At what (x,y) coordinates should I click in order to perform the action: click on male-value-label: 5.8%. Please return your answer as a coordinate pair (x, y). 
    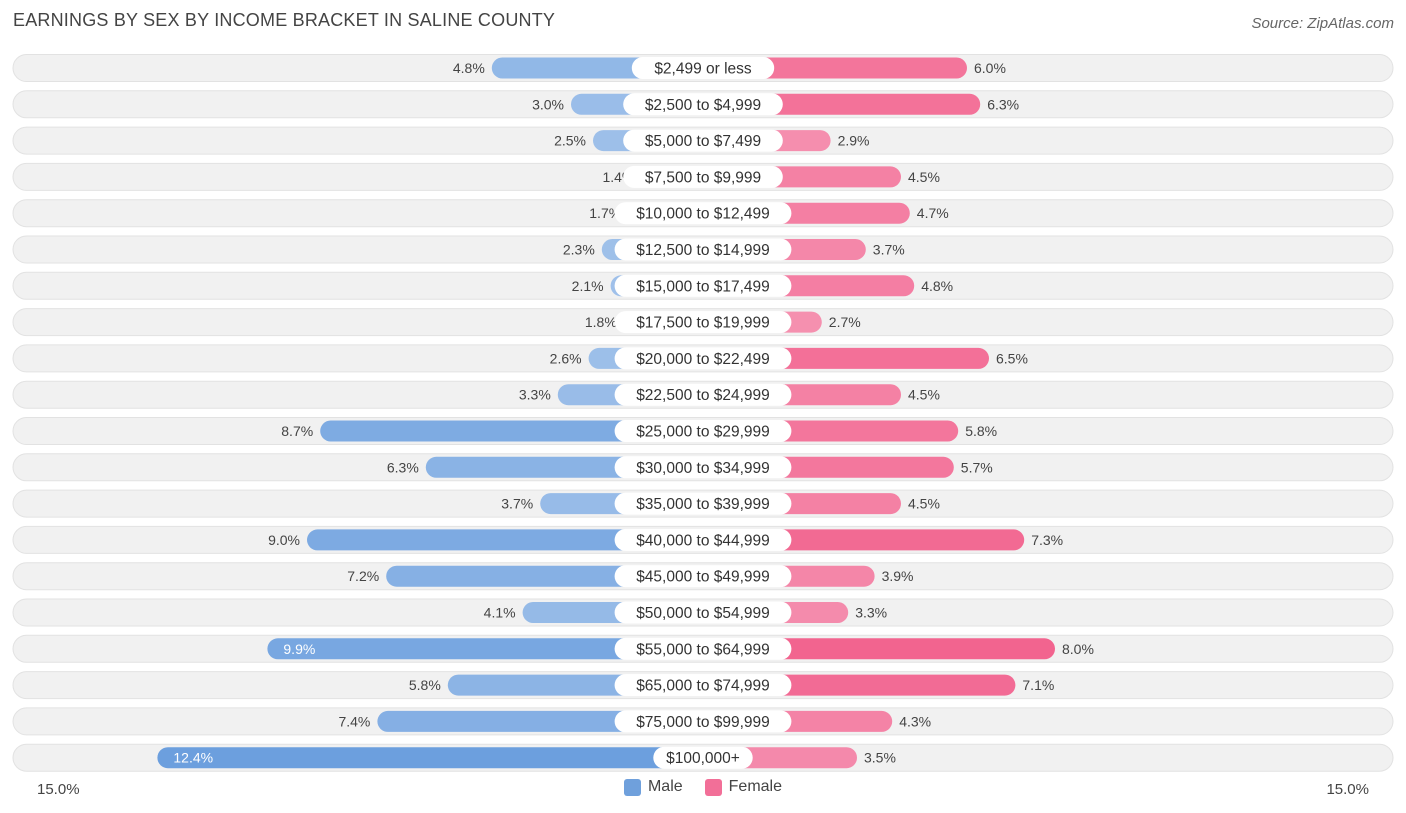
    Looking at the image, I should click on (425, 685).